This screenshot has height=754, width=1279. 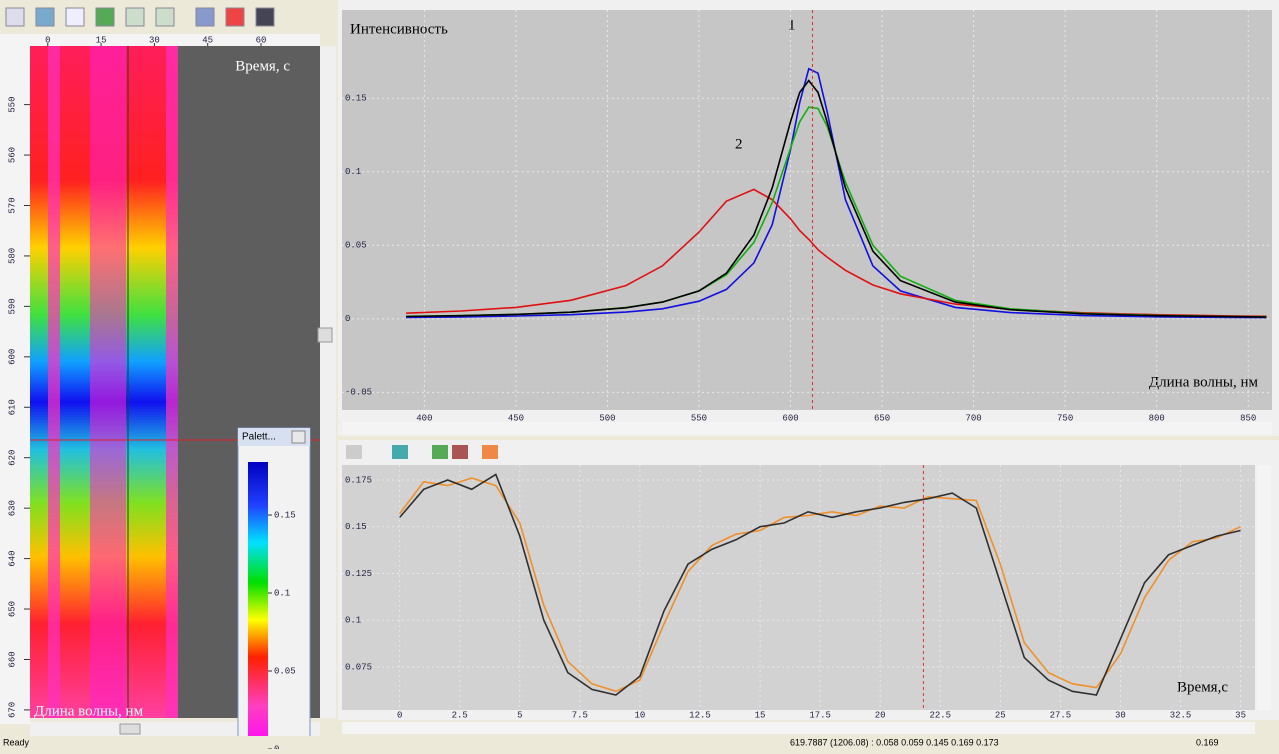 What do you see at coordinates (358, 393) in the screenshot?
I see `y-tick-label: -0.05` at bounding box center [358, 393].